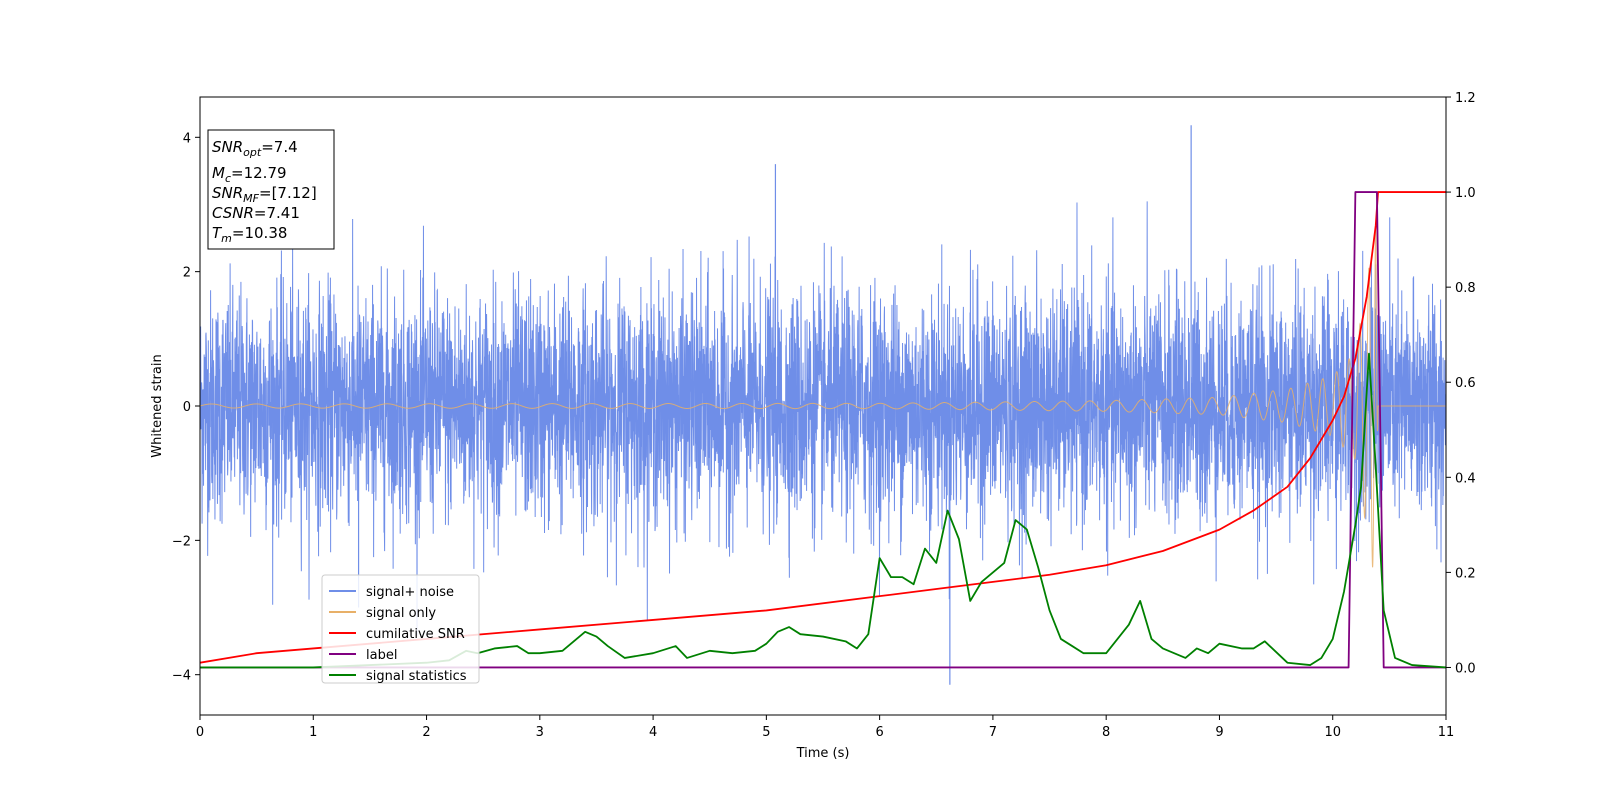 This screenshot has height=800, width=1600. Describe the element at coordinates (1446, 732) in the screenshot. I see `x-tick-label: 11` at that location.